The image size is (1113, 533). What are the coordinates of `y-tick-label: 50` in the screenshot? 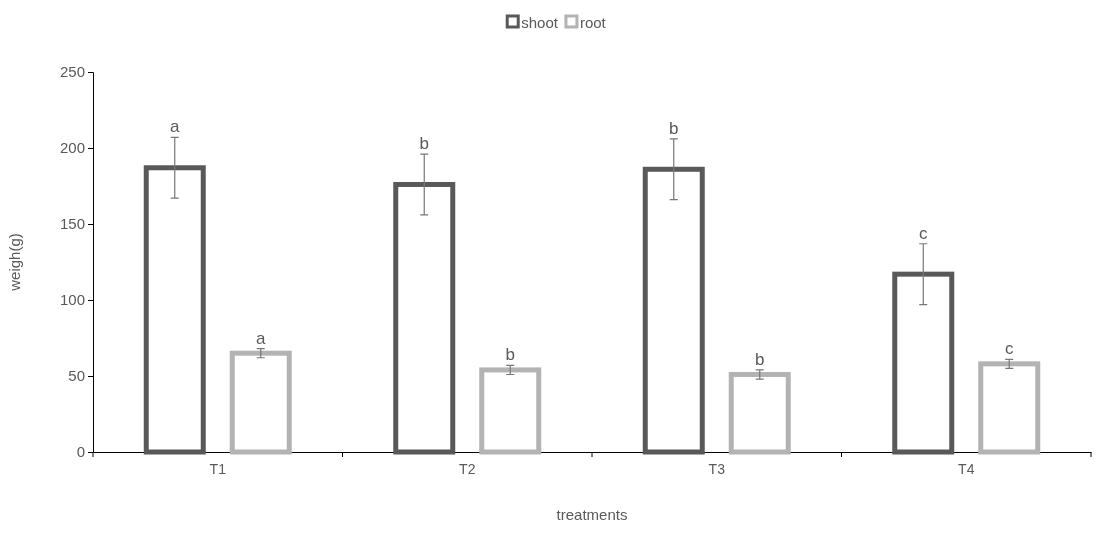 It's located at (76, 376).